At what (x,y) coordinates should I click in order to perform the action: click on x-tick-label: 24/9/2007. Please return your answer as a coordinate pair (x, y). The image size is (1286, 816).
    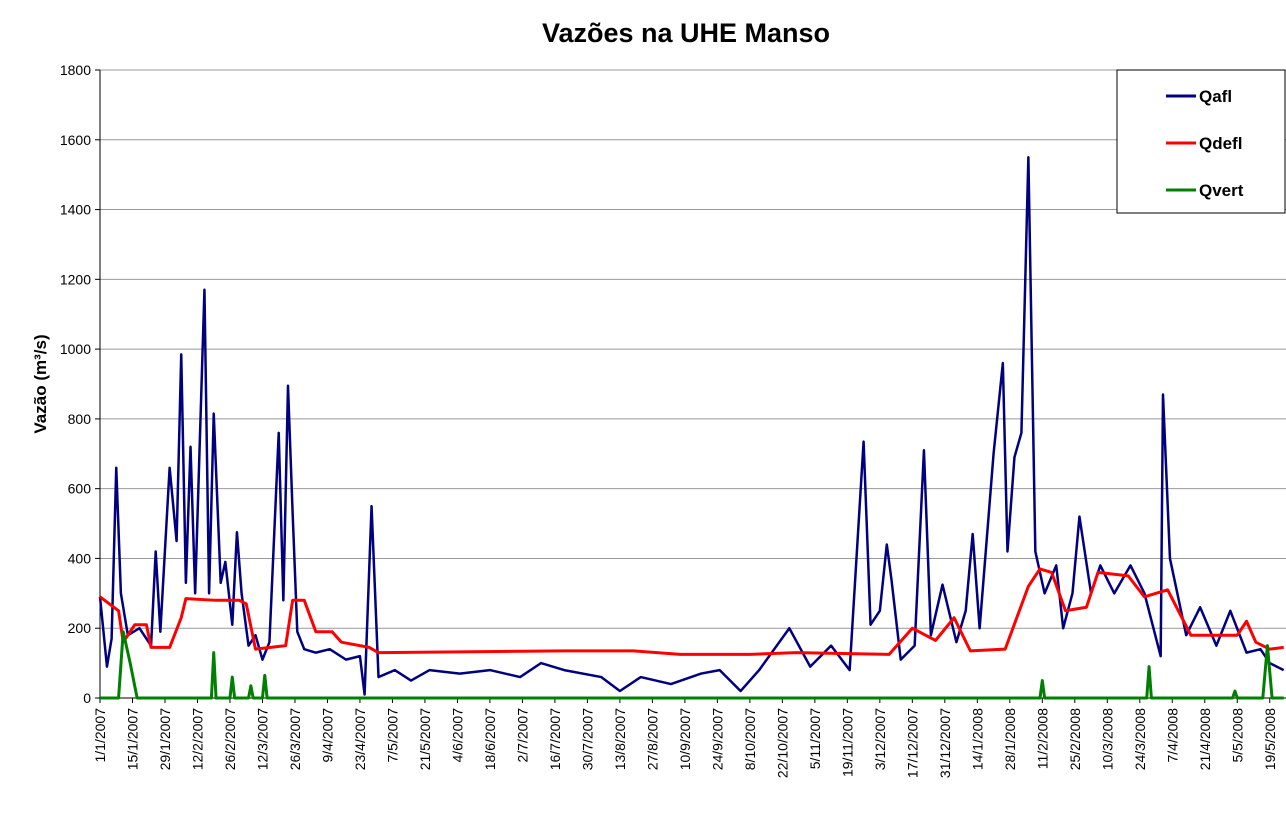
    Looking at the image, I should click on (717, 739).